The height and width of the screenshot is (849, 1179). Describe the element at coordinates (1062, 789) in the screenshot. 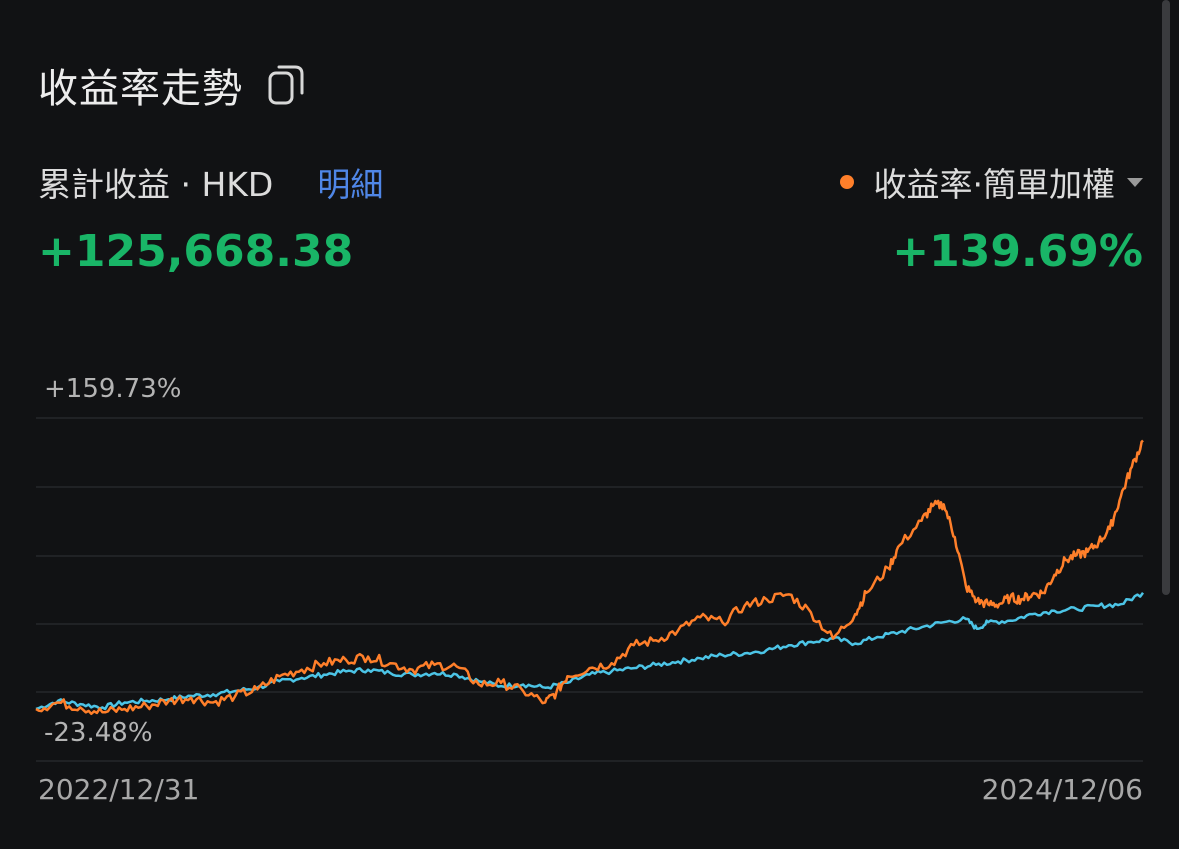

I see `x-axis-end-label: 2024/12/06` at that location.